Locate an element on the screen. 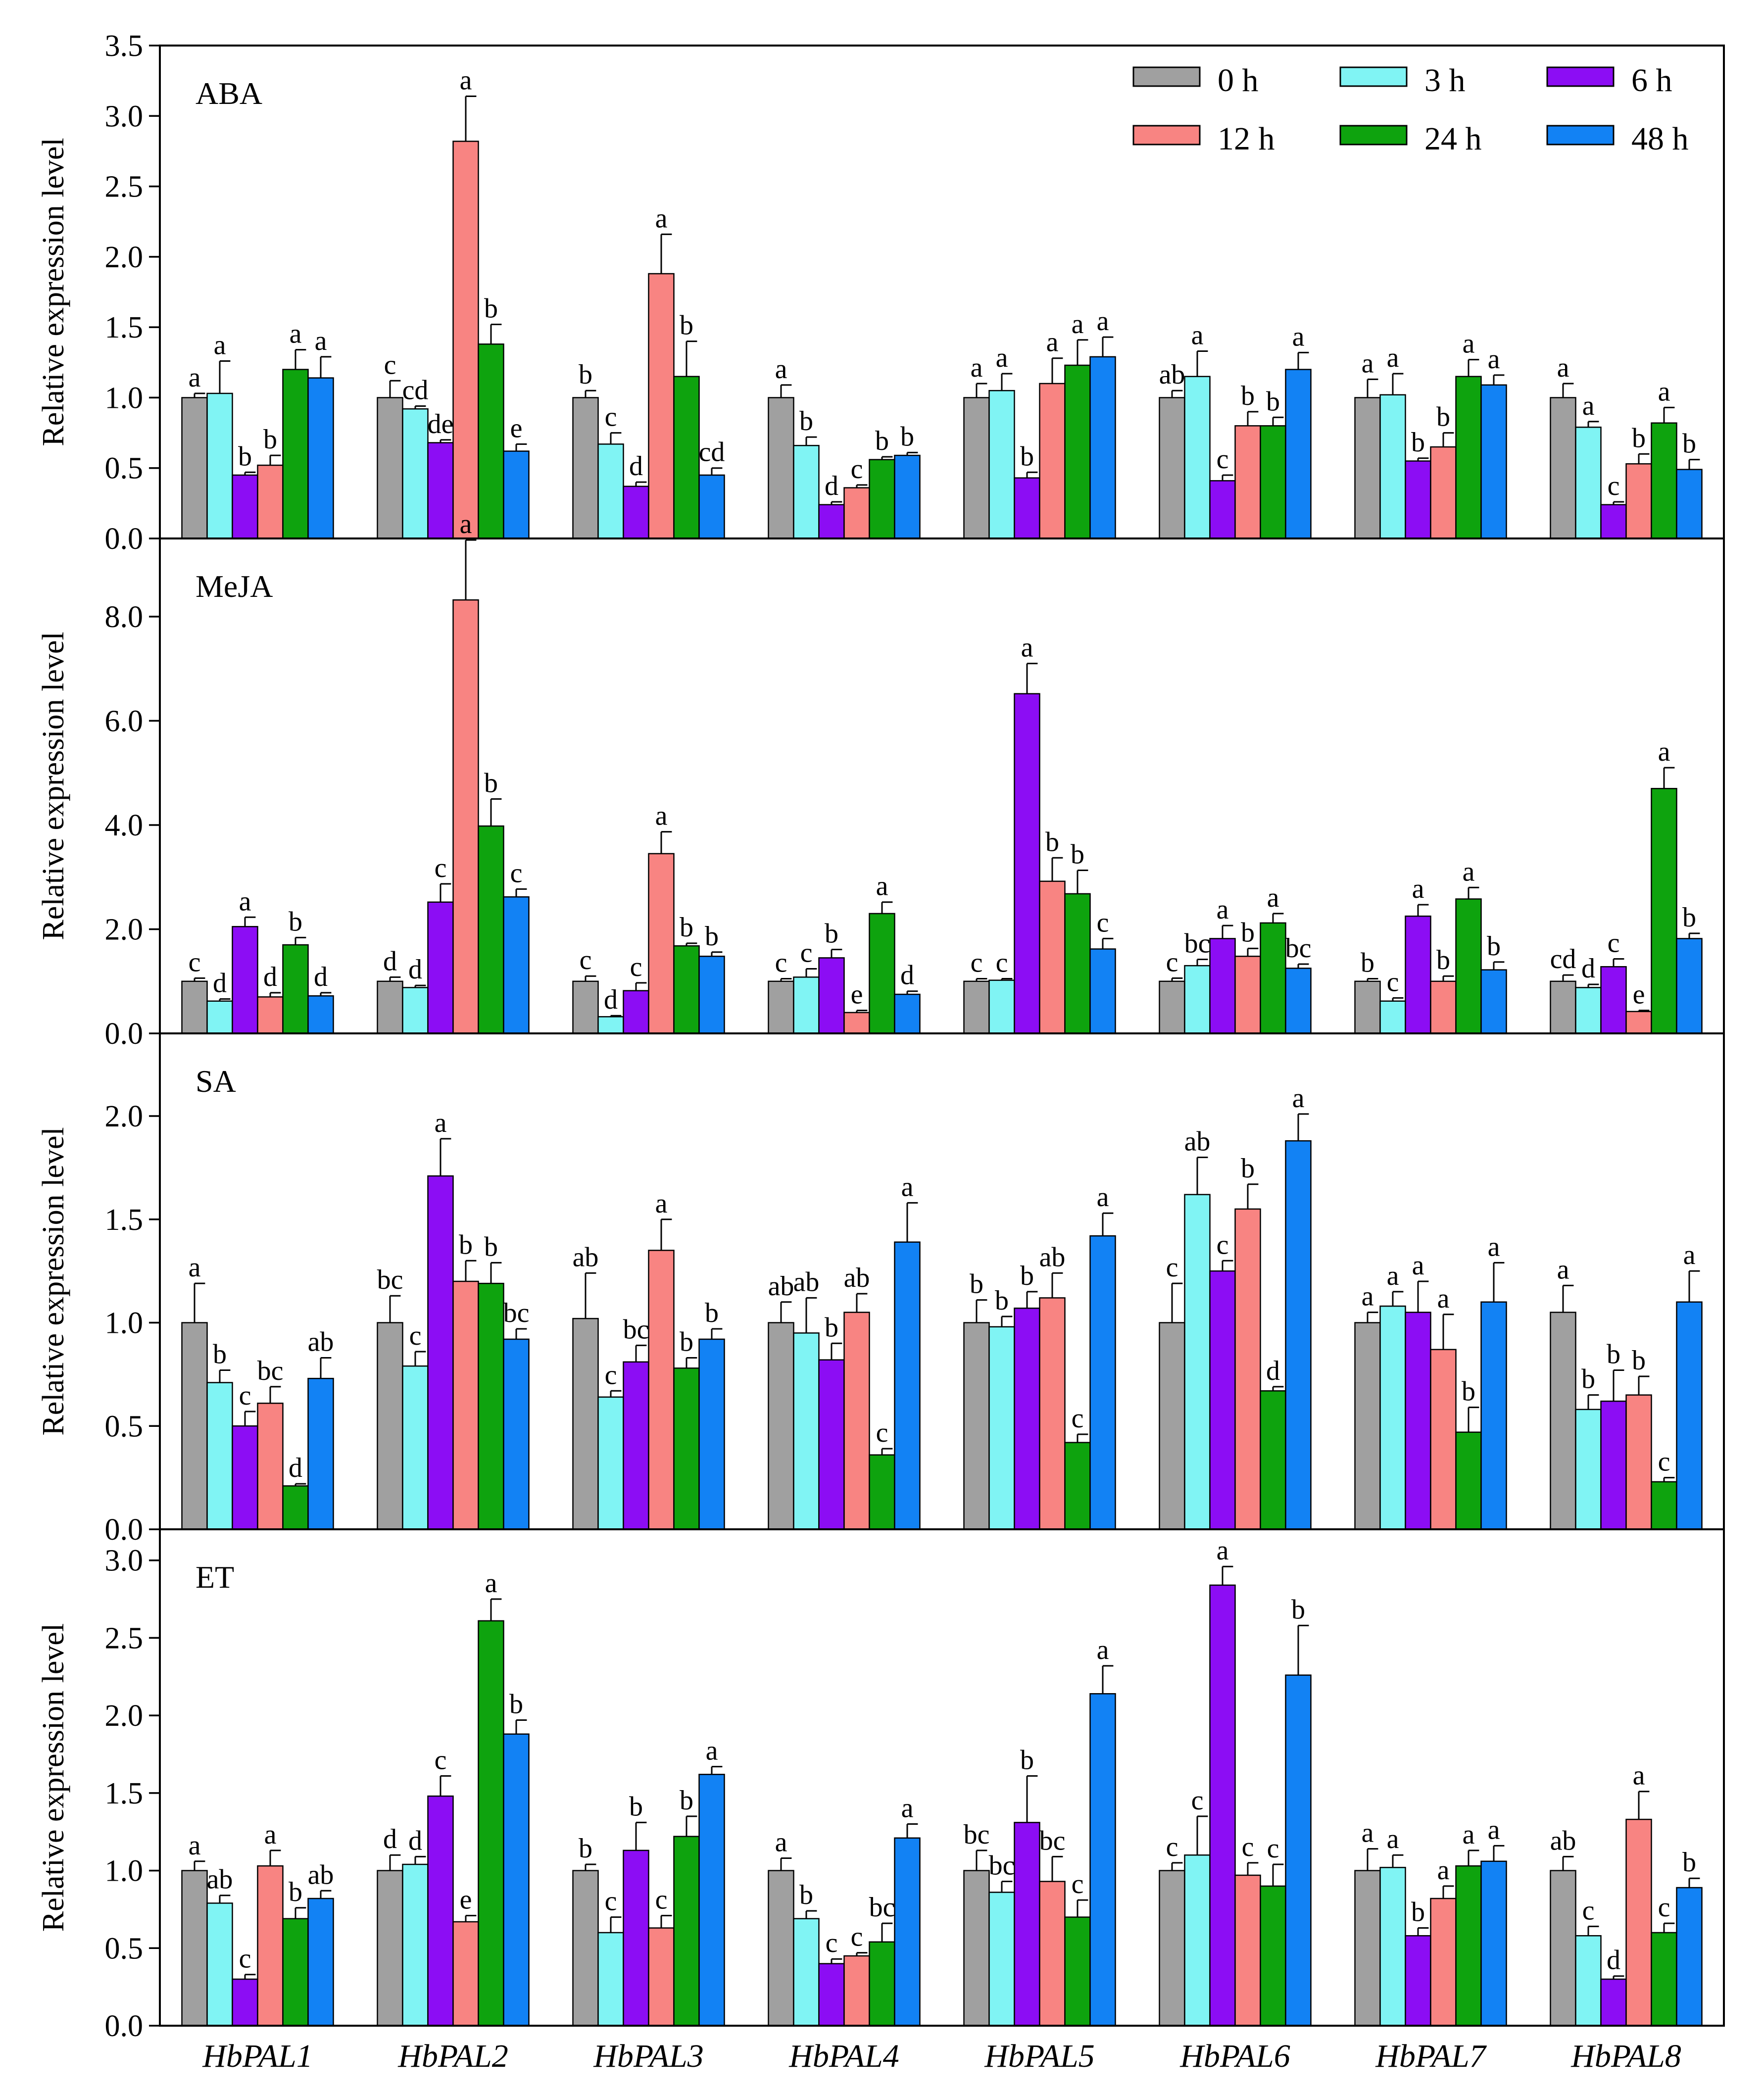 The width and height of the screenshot is (1764, 2094). y-tick-label: 8.0 is located at coordinates (124, 617).